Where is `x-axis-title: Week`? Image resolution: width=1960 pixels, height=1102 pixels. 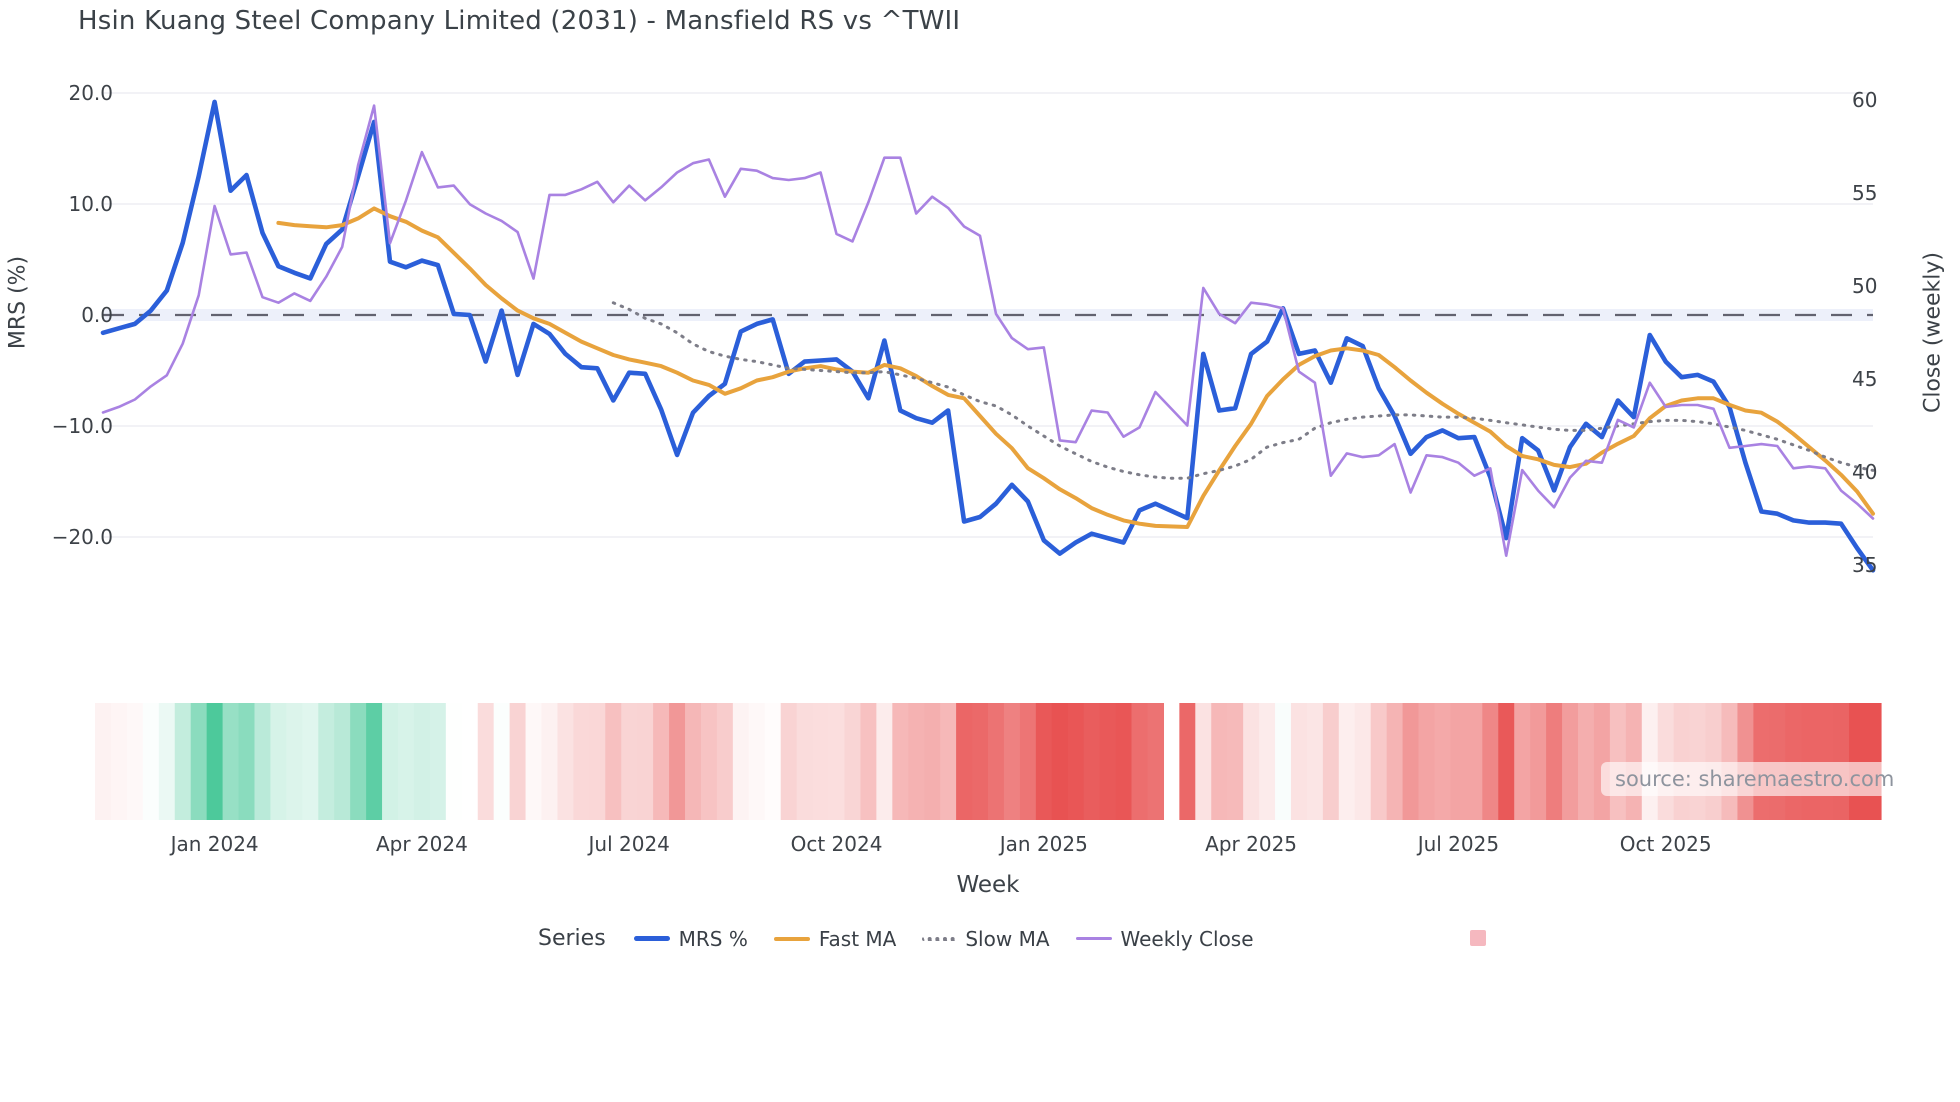
x-axis-title: Week is located at coordinates (988, 885).